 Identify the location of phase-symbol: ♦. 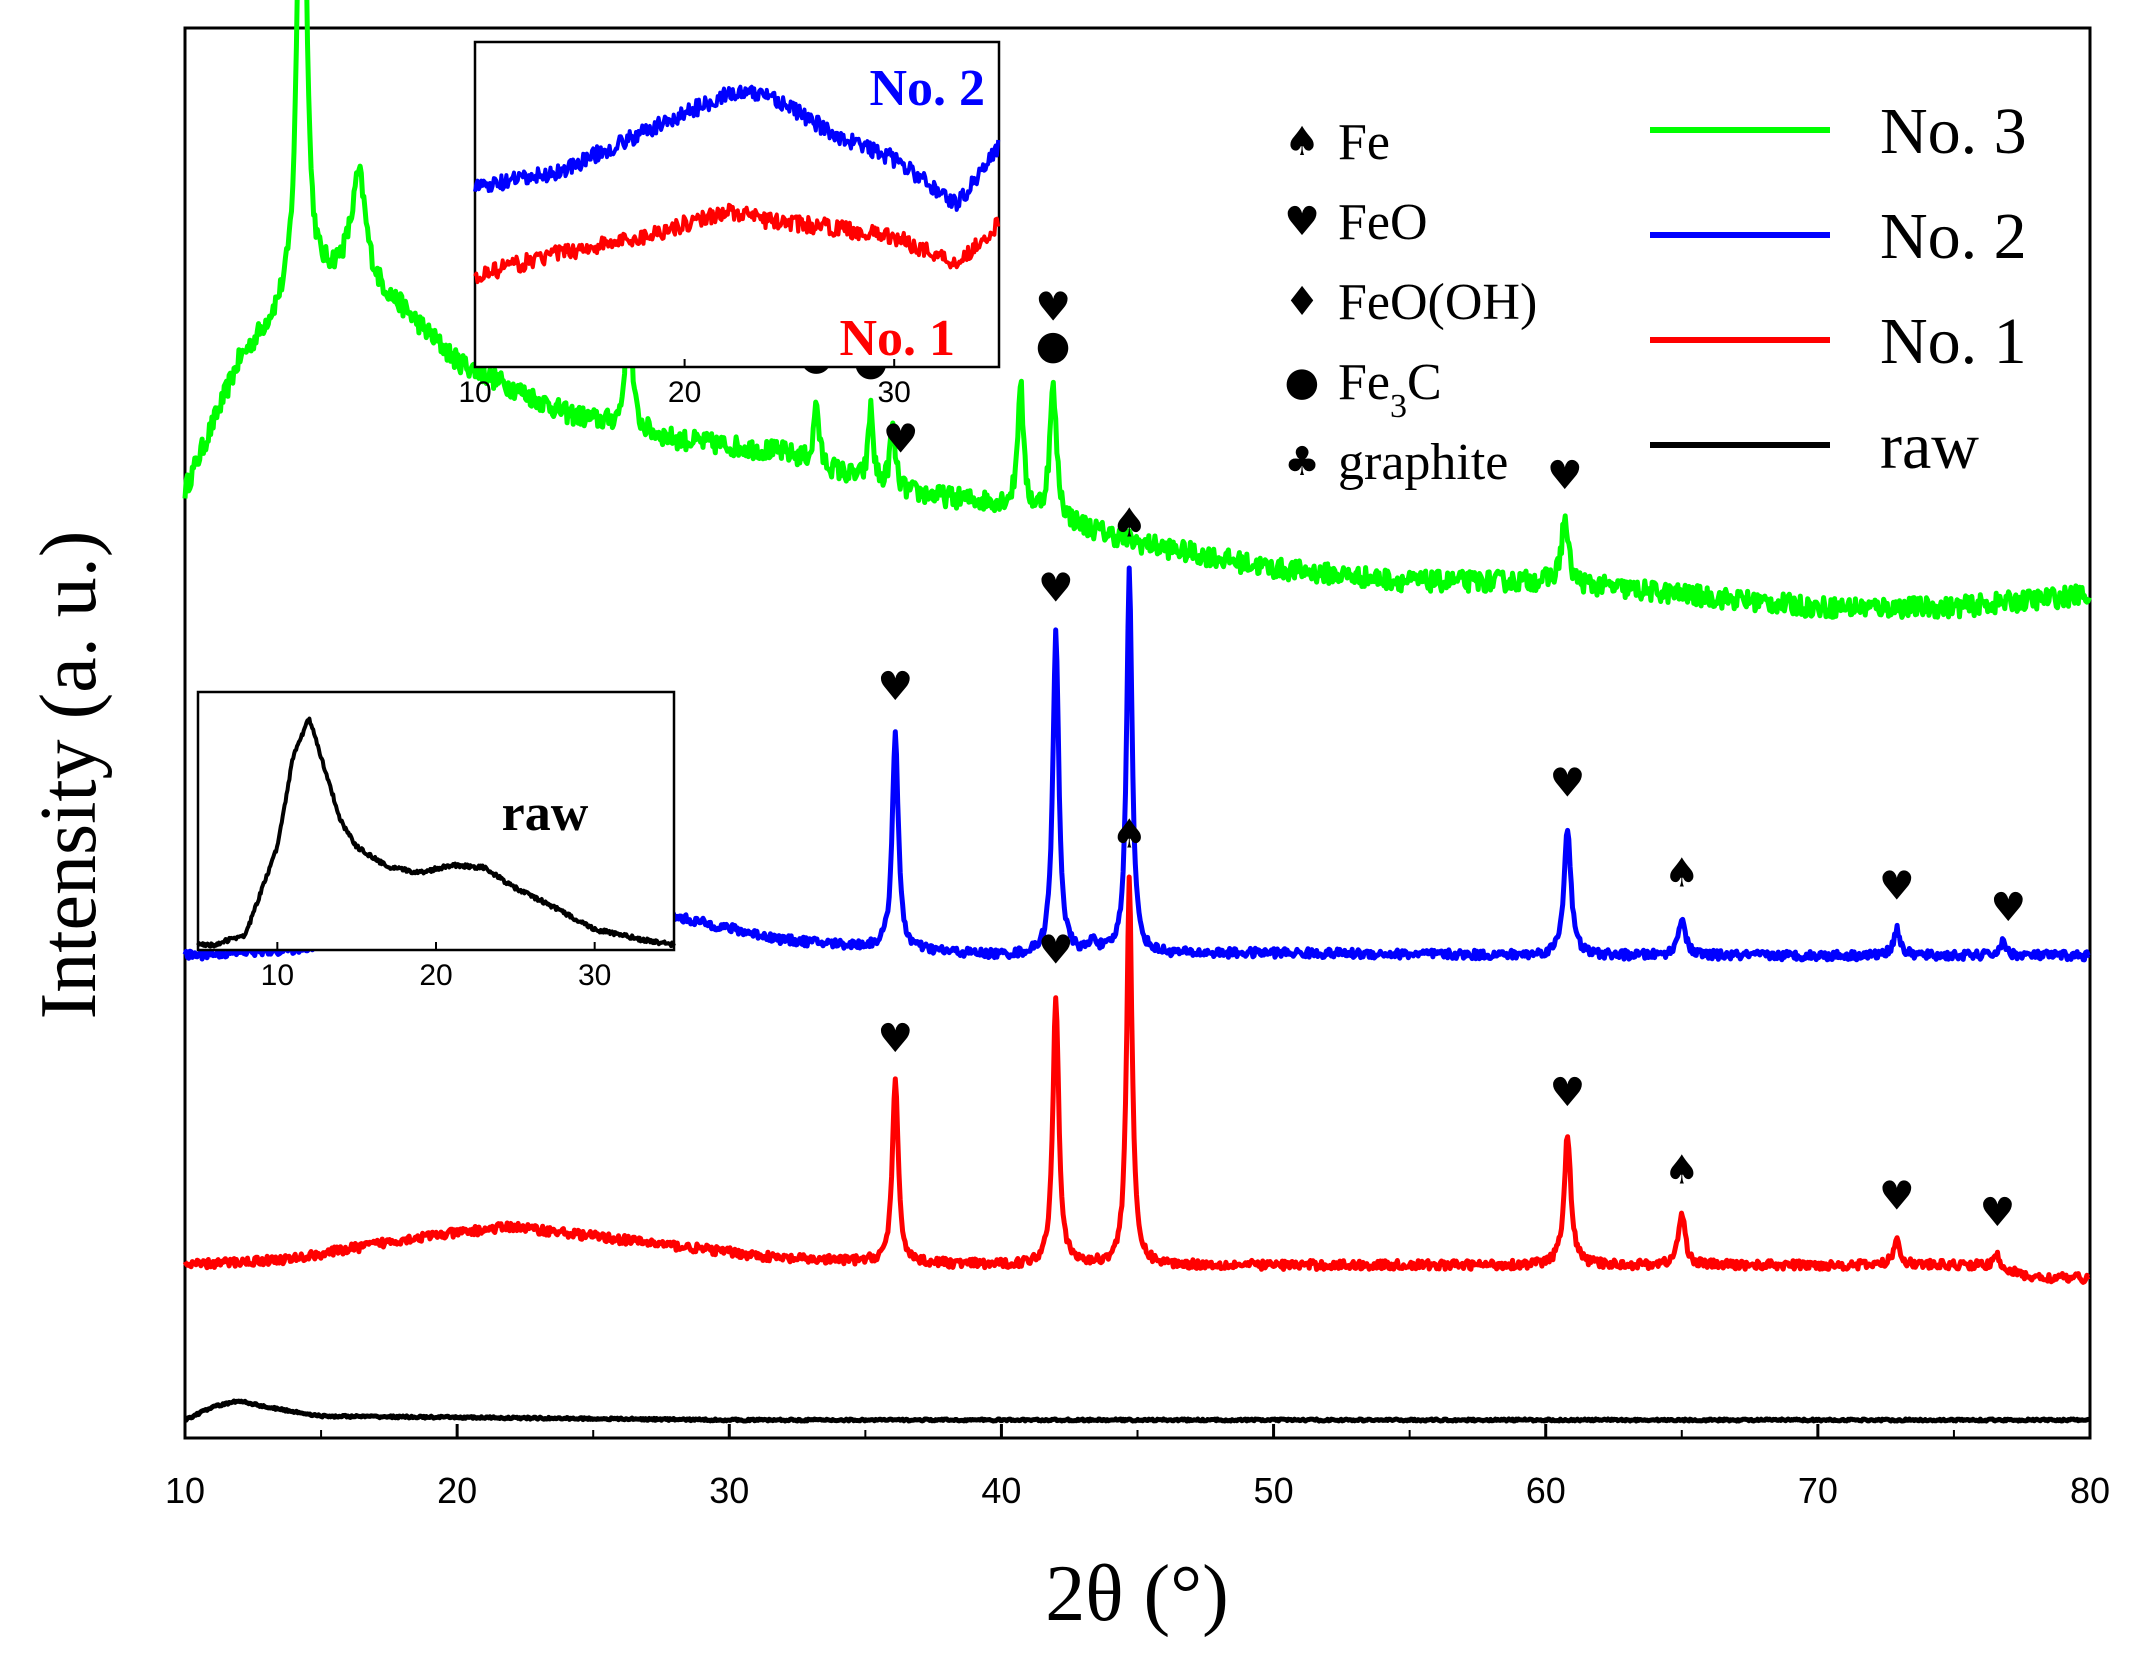
(1302, 302).